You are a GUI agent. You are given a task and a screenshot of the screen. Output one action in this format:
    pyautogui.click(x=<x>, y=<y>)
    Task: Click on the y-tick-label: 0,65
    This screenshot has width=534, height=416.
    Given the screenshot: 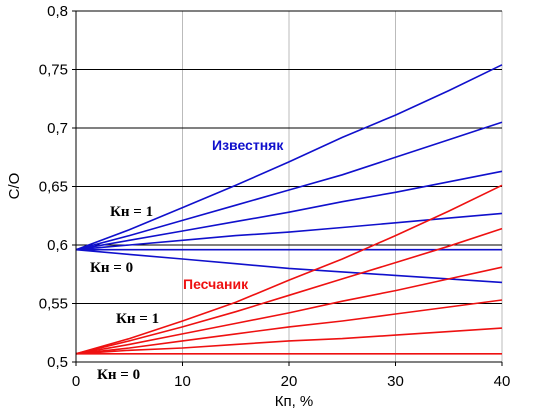 What is the action you would take?
    pyautogui.click(x=53, y=187)
    